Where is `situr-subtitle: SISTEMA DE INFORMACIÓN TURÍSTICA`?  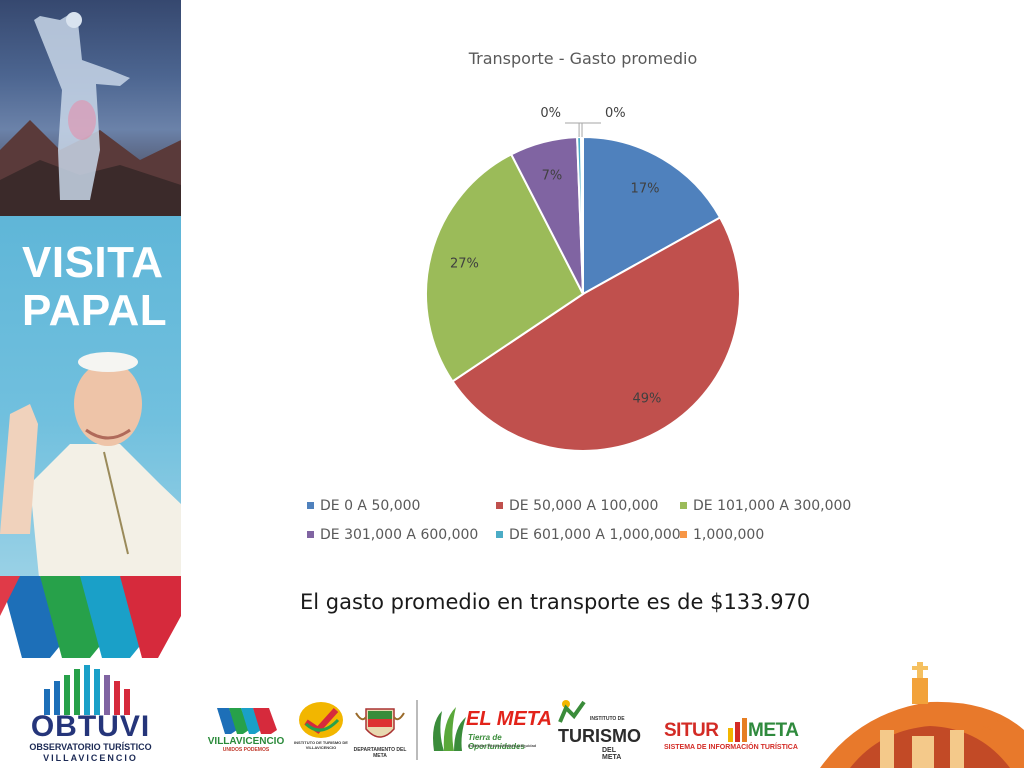 situr-subtitle: SISTEMA DE INFORMACIÓN TURÍSTICA is located at coordinates (731, 747).